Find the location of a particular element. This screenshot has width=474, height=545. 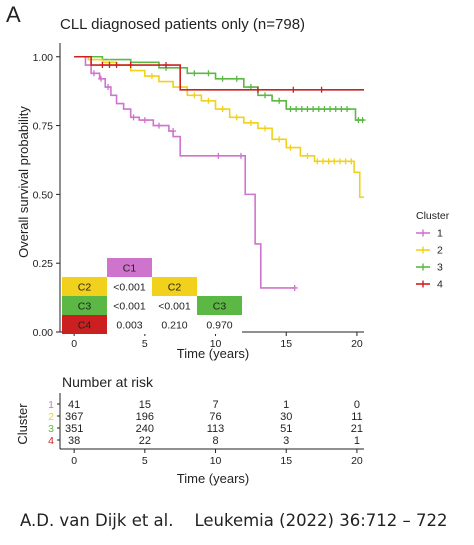

pvalue-row-label: C2 is located at coordinates (85, 288).